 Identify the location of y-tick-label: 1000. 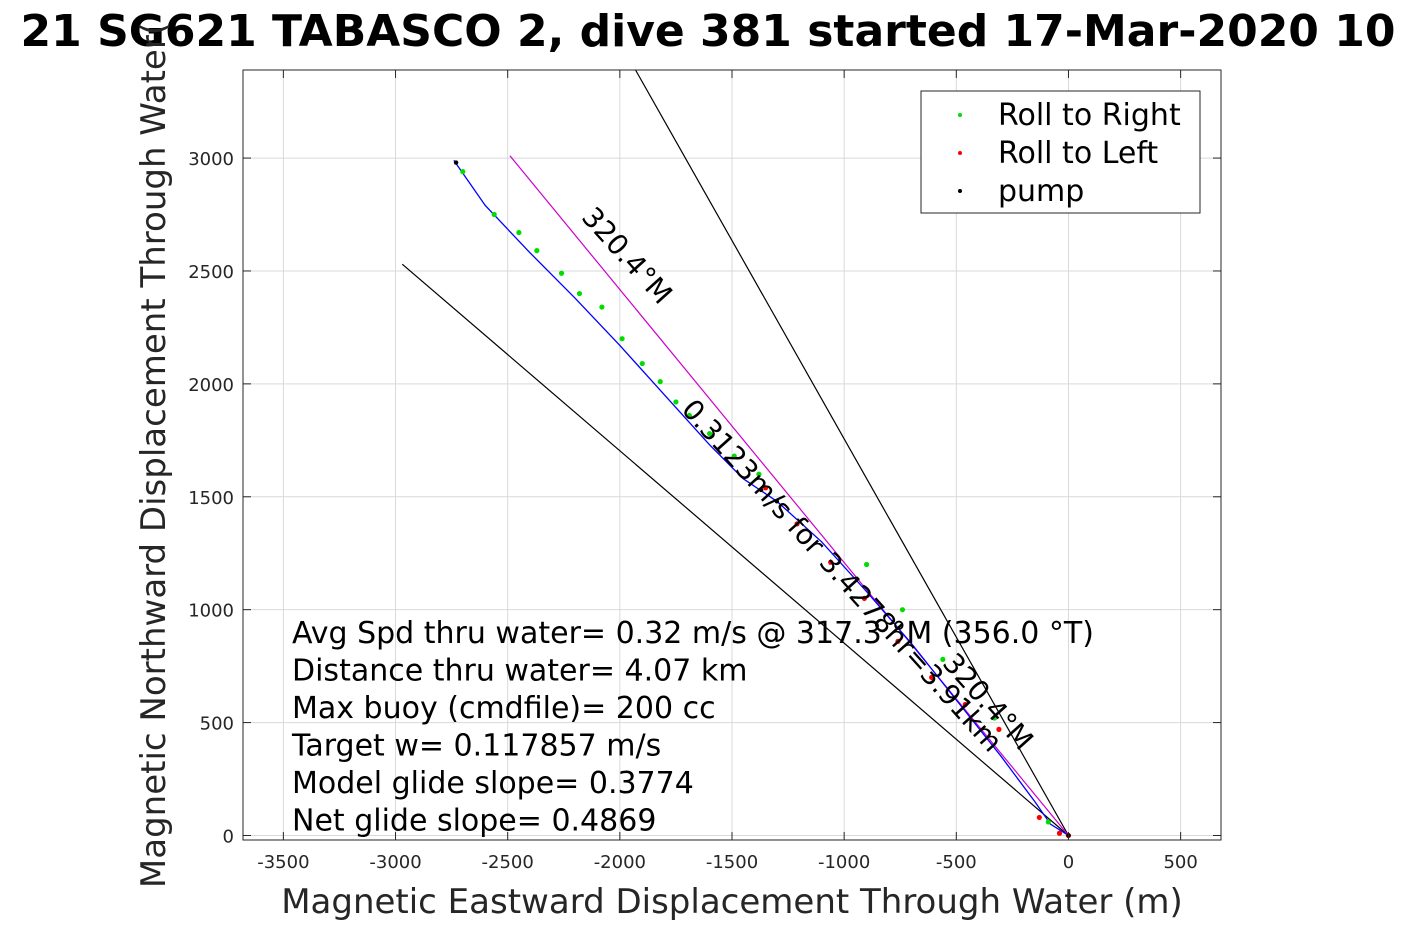
(211, 611).